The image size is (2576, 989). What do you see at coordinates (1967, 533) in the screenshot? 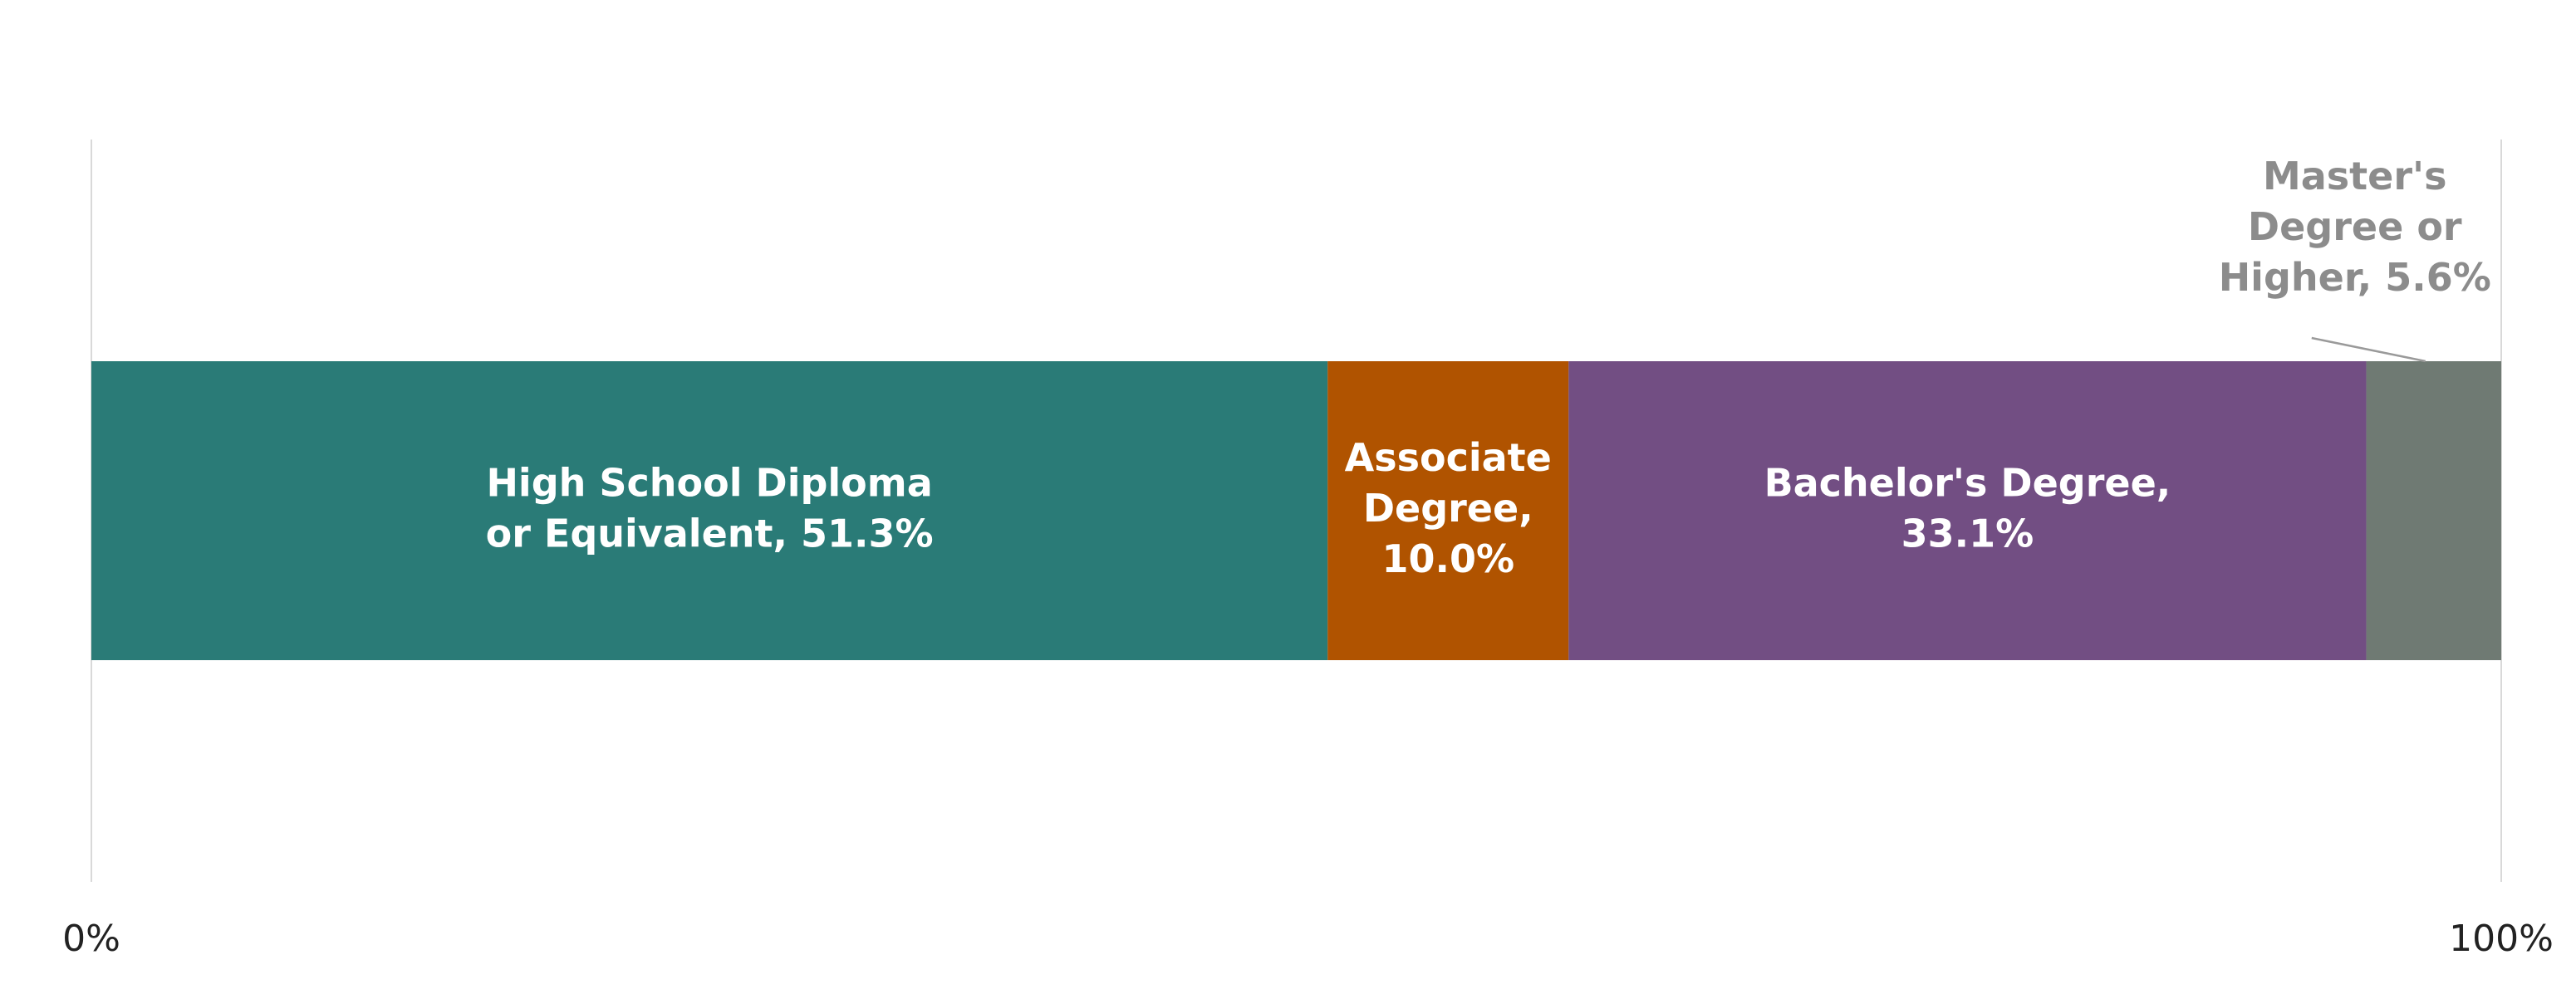
I see `data-label-line: 33.1%` at bounding box center [1967, 533].